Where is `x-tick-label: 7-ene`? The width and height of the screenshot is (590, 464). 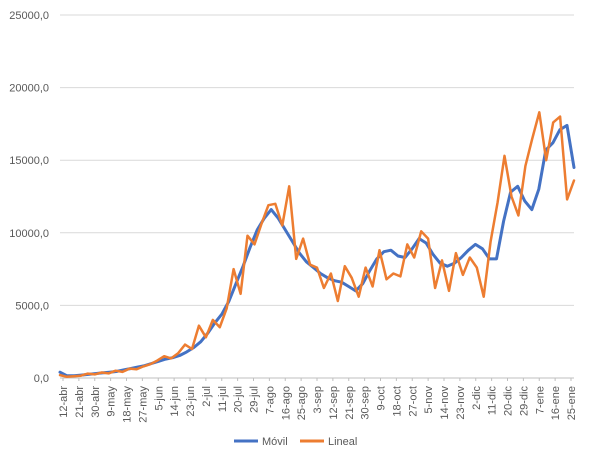 x-tick-label: 7-ene is located at coordinates (540, 400).